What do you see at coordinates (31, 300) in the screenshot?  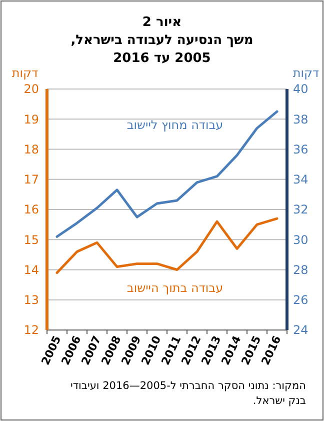 I see `y-tick-label: 13` at bounding box center [31, 300].